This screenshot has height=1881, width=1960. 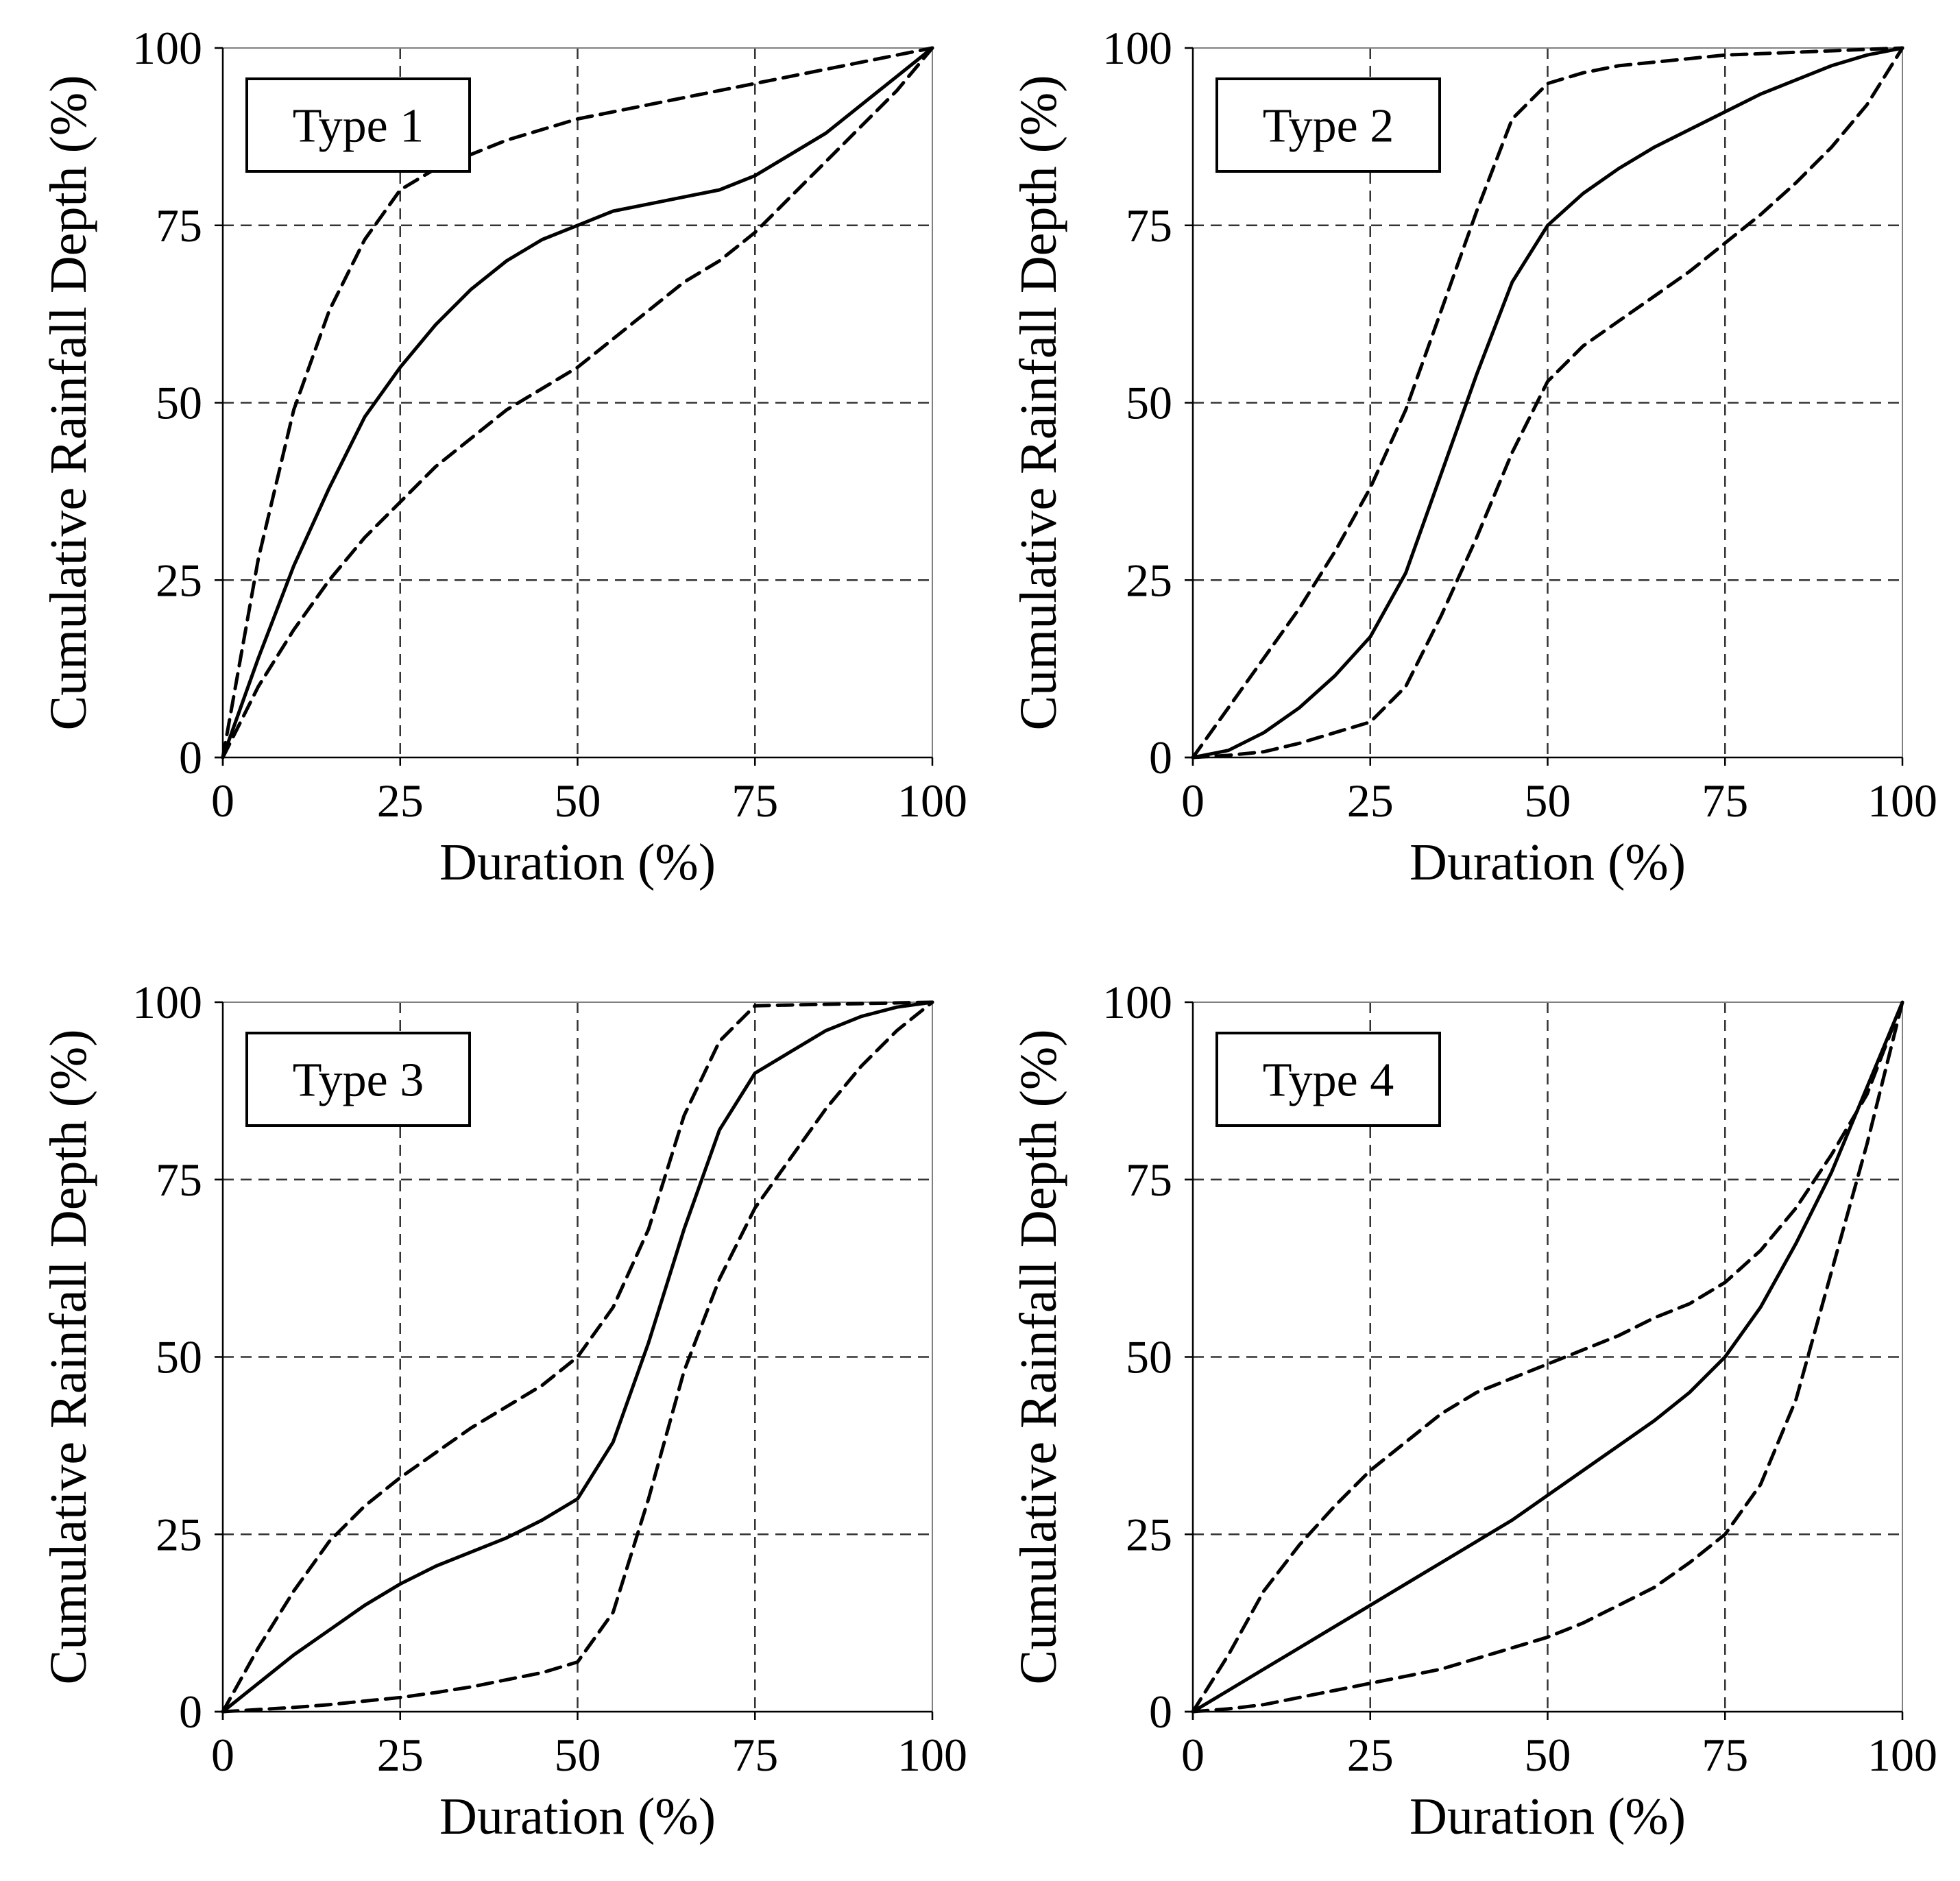 I want to click on panel-type-label: Type 2, so click(x=1328, y=126).